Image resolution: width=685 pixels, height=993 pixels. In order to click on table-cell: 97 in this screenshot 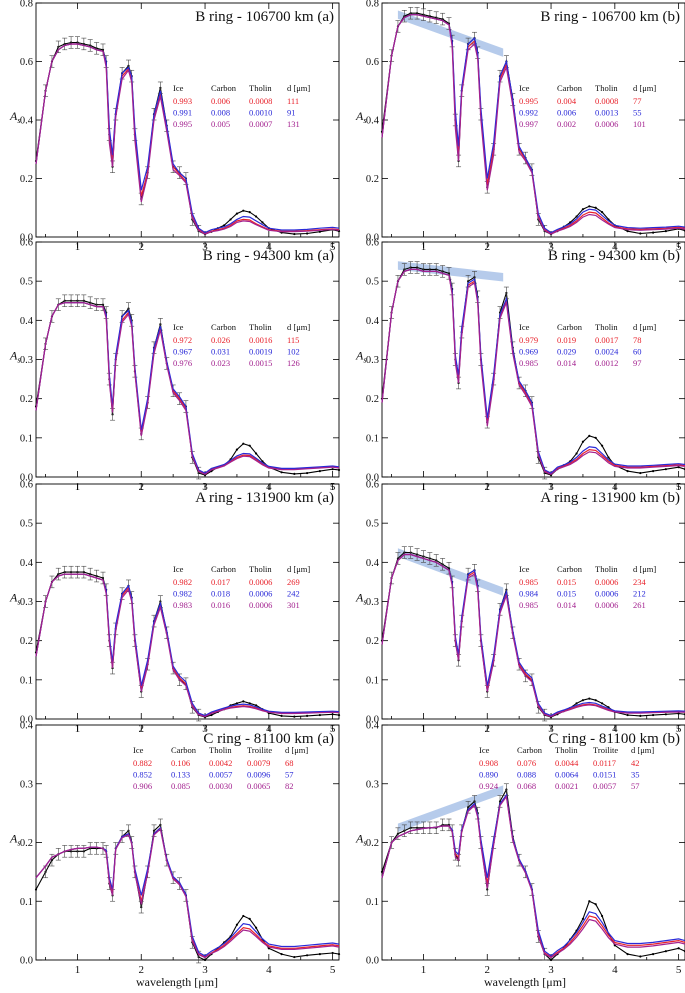, I will do `click(637, 363)`.